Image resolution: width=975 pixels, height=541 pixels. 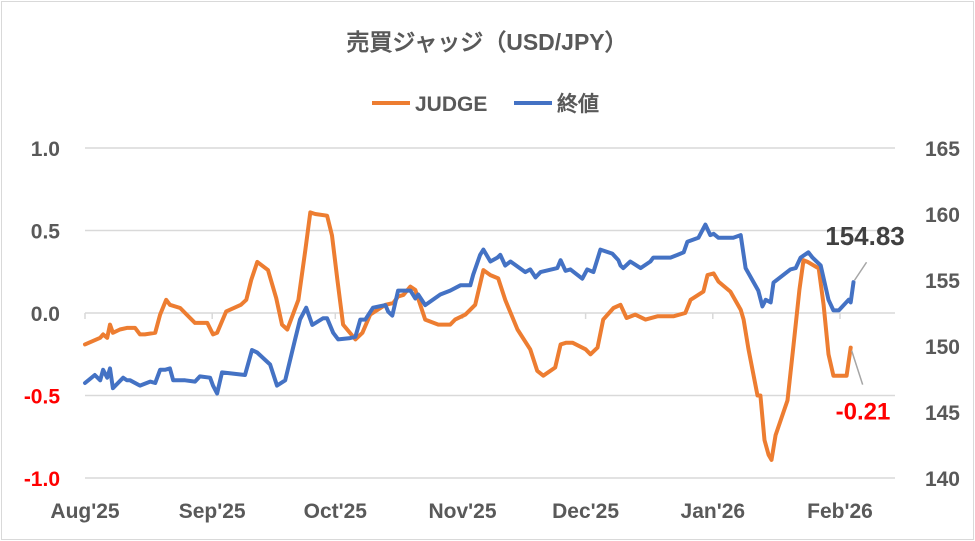 I want to click on legend: JUDGE 終値, so click(x=485, y=104).